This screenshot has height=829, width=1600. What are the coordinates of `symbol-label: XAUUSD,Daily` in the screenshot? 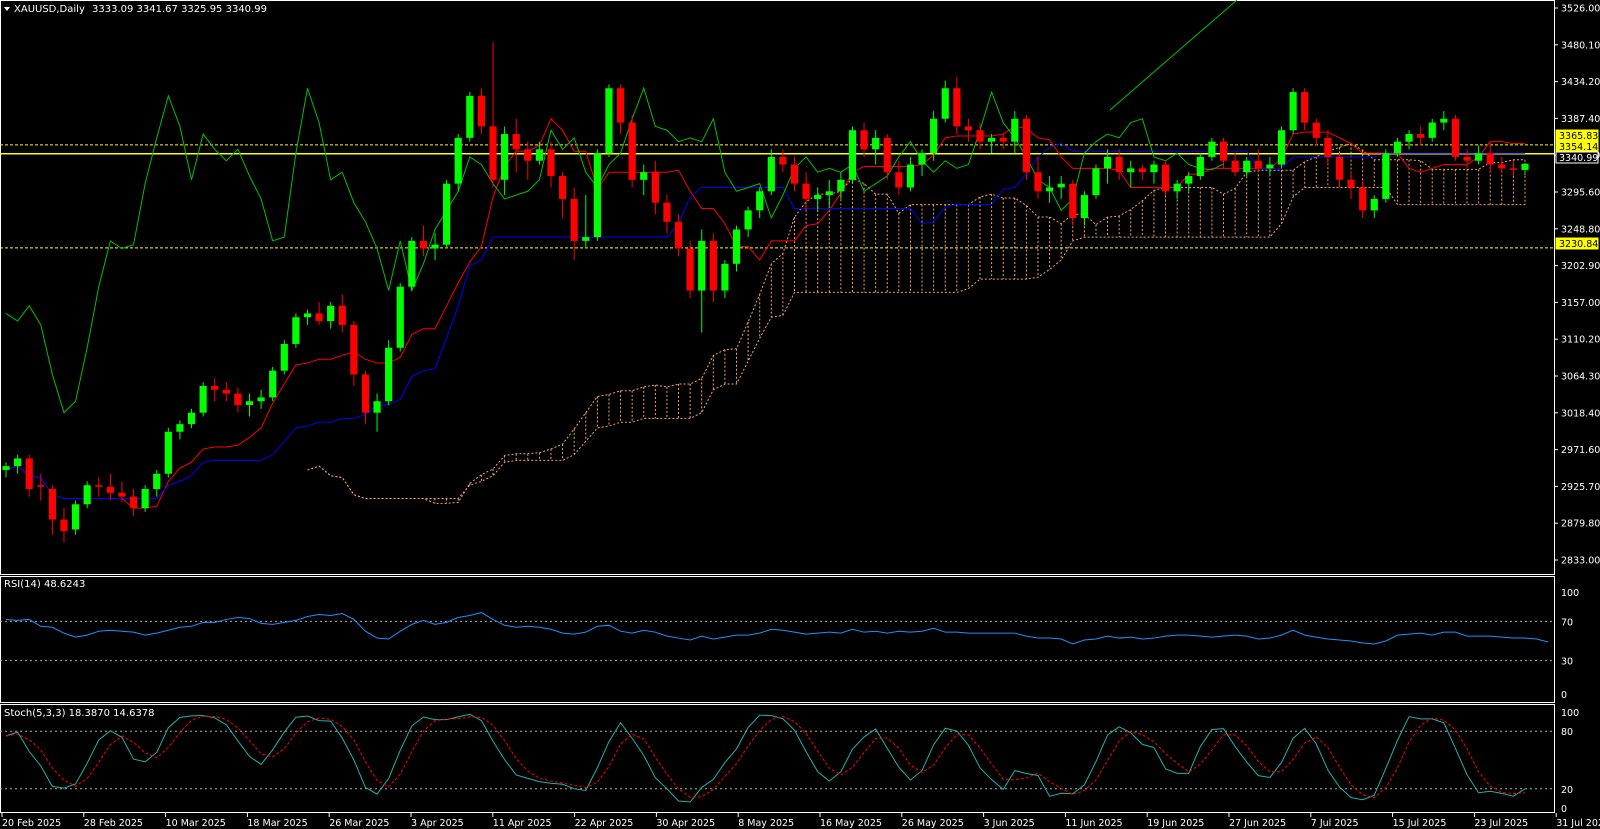 It's located at (49, 9).